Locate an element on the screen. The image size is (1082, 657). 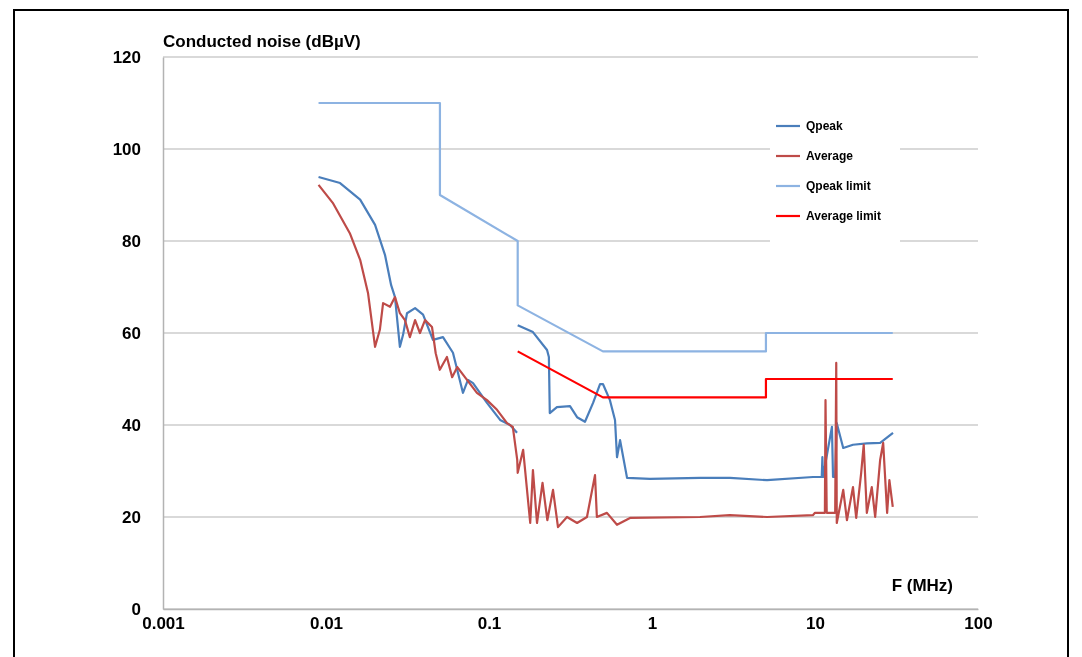
y-tick-label: 40 is located at coordinates (131, 425).